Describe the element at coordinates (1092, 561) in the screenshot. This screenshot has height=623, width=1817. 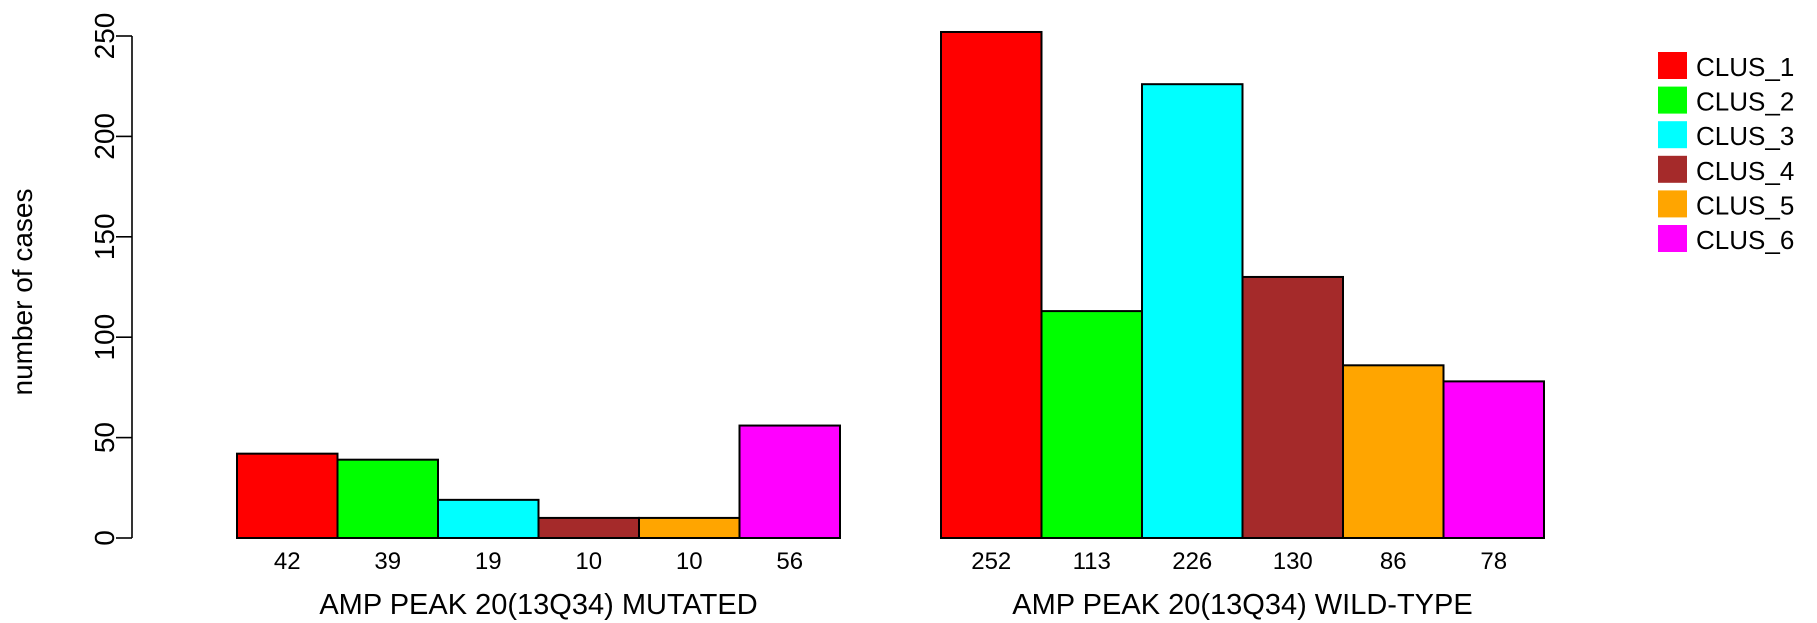
I see `bar-value-label: 113` at that location.